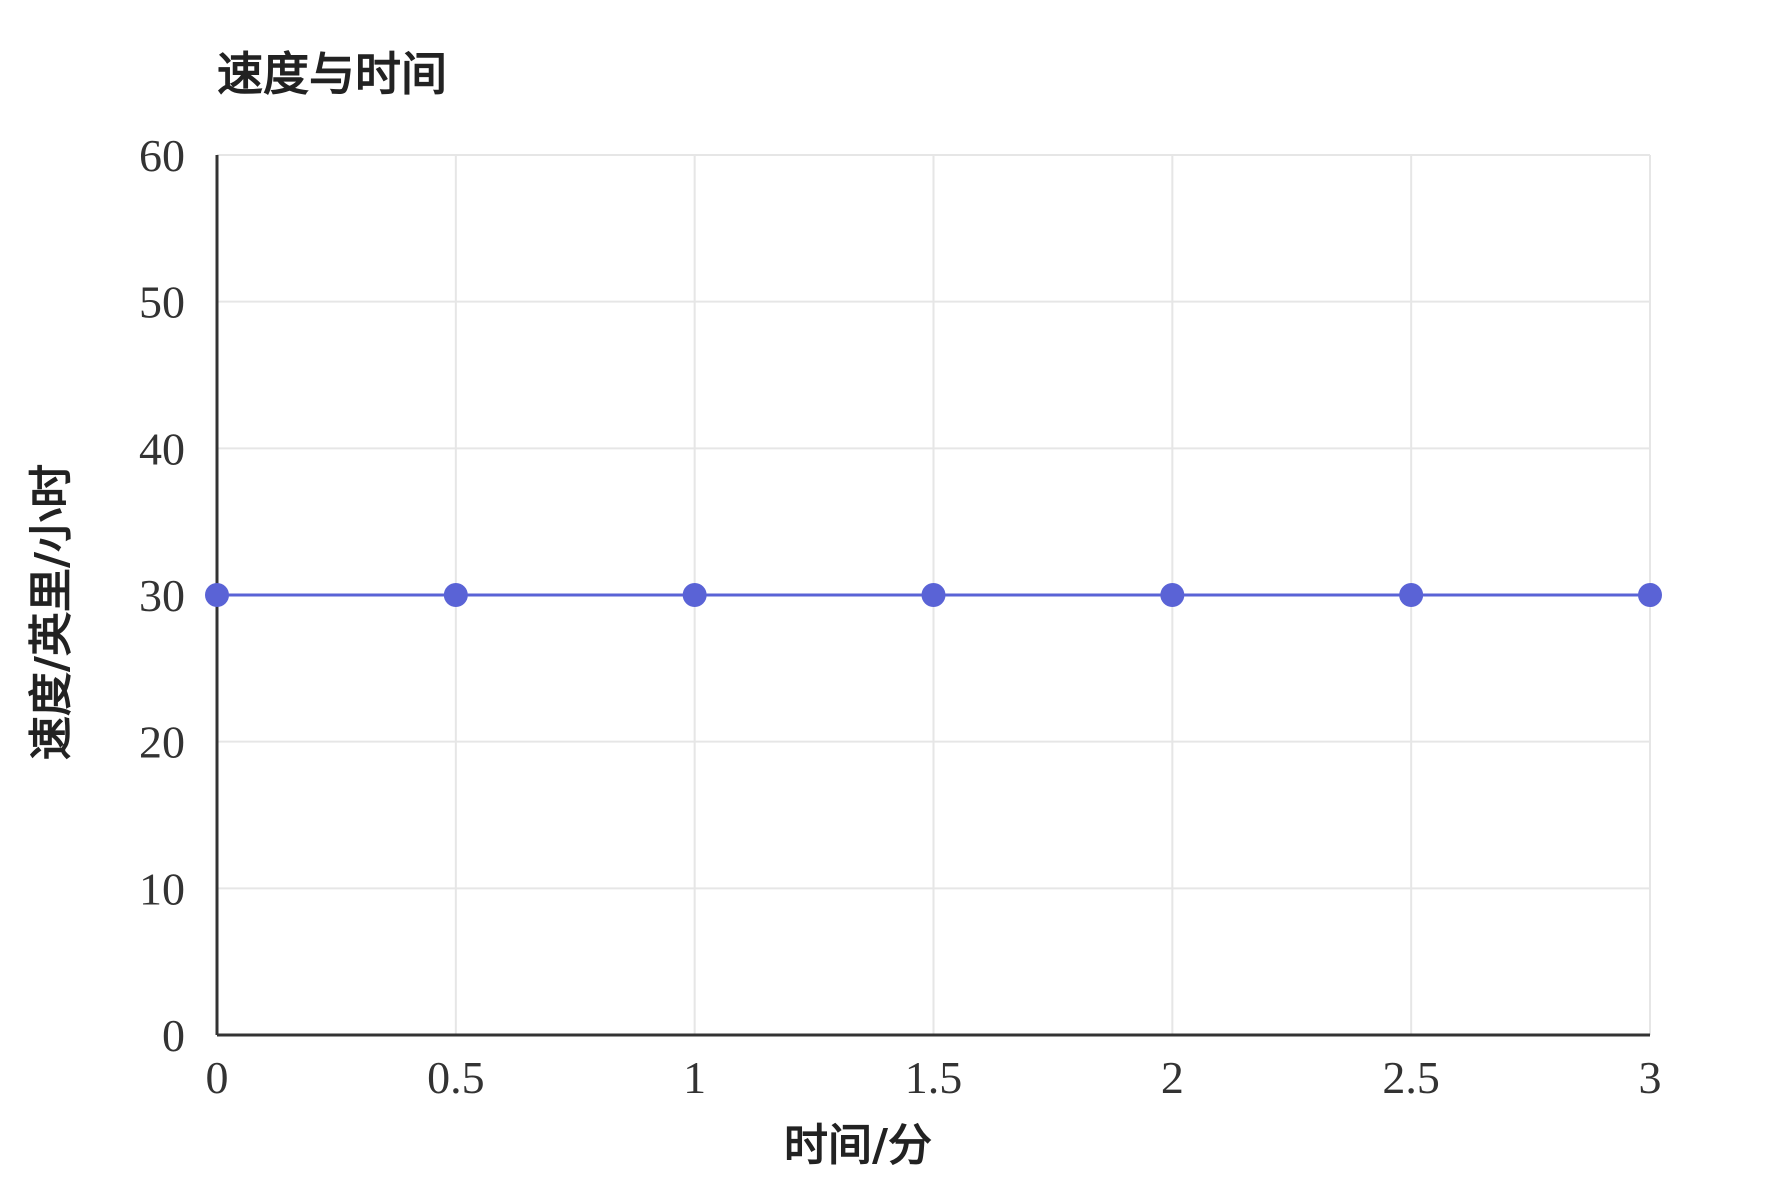 The height and width of the screenshot is (1183, 1765). Describe the element at coordinates (217, 1077) in the screenshot. I see `x-tick-label: 0` at that location.